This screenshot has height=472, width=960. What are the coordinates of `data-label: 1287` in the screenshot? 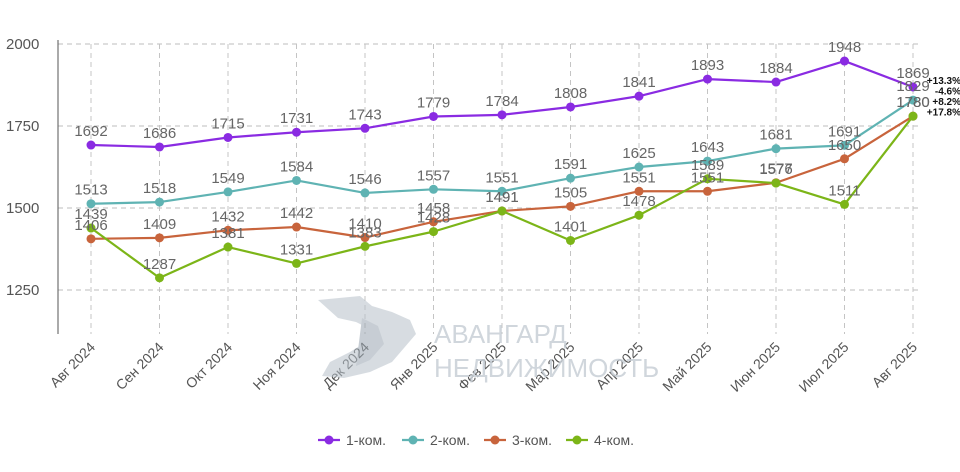 It's located at (159, 264).